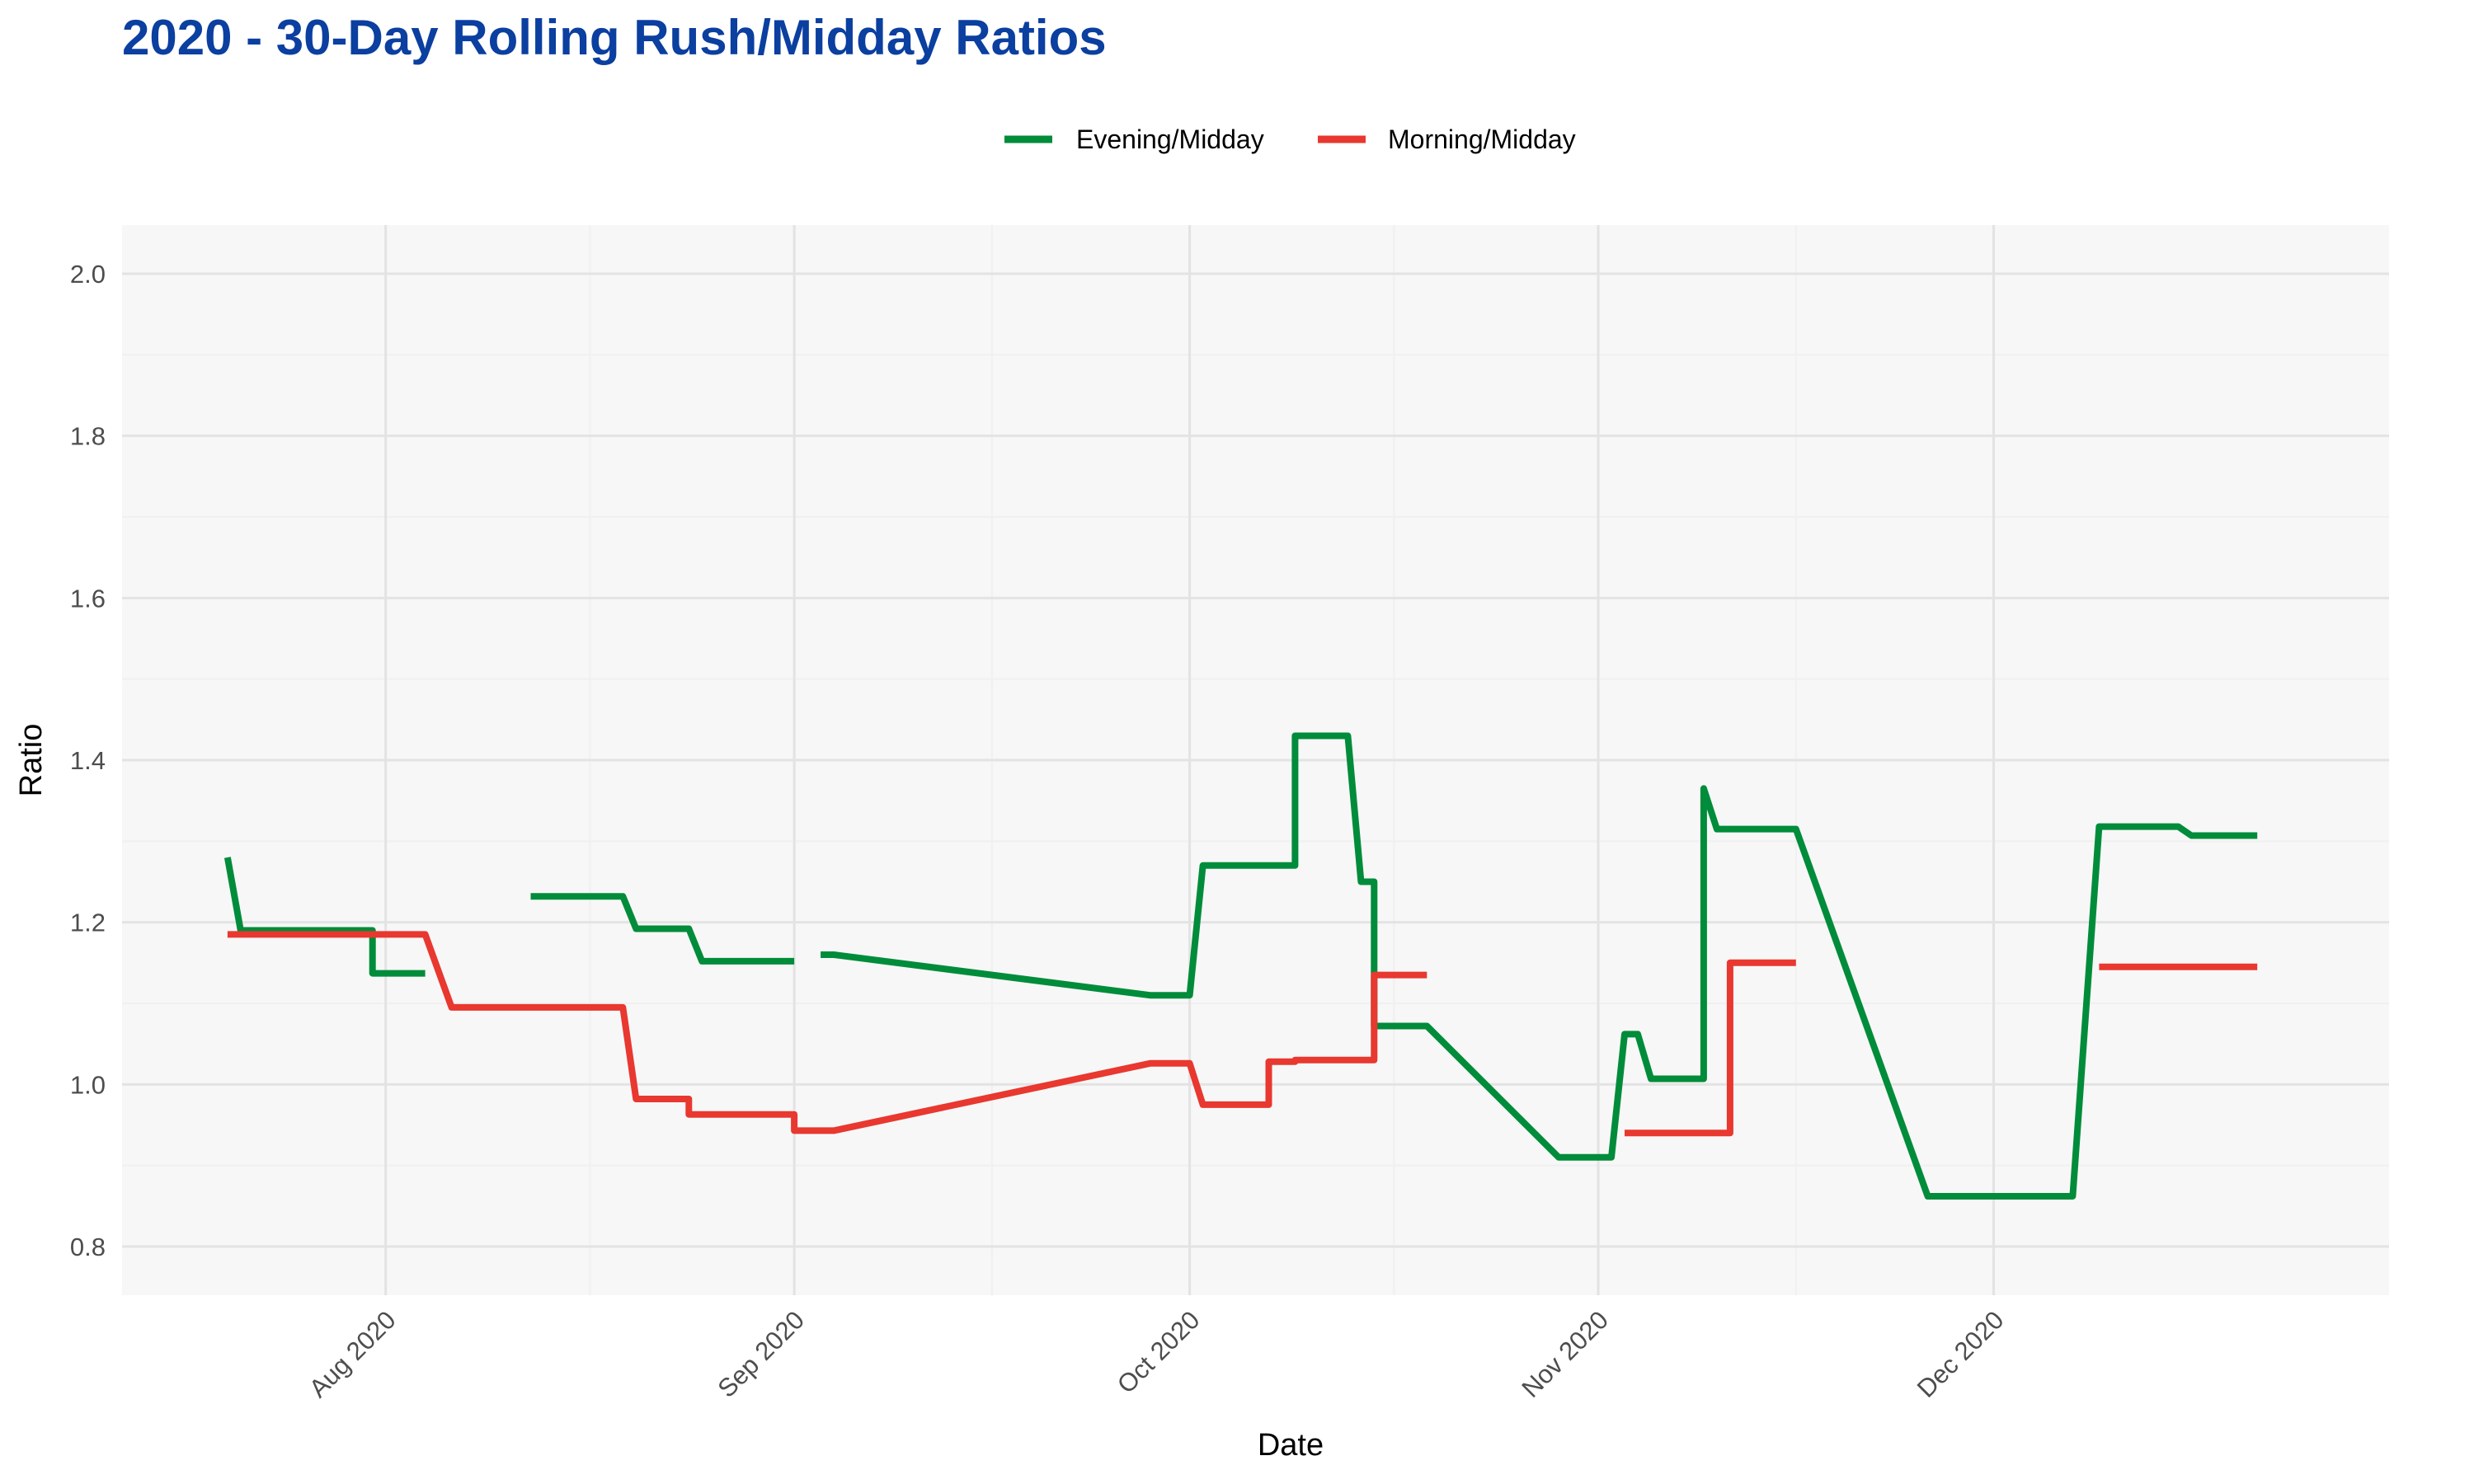  I want to click on x-tick-label: Dec 2020, so click(1961, 1354).